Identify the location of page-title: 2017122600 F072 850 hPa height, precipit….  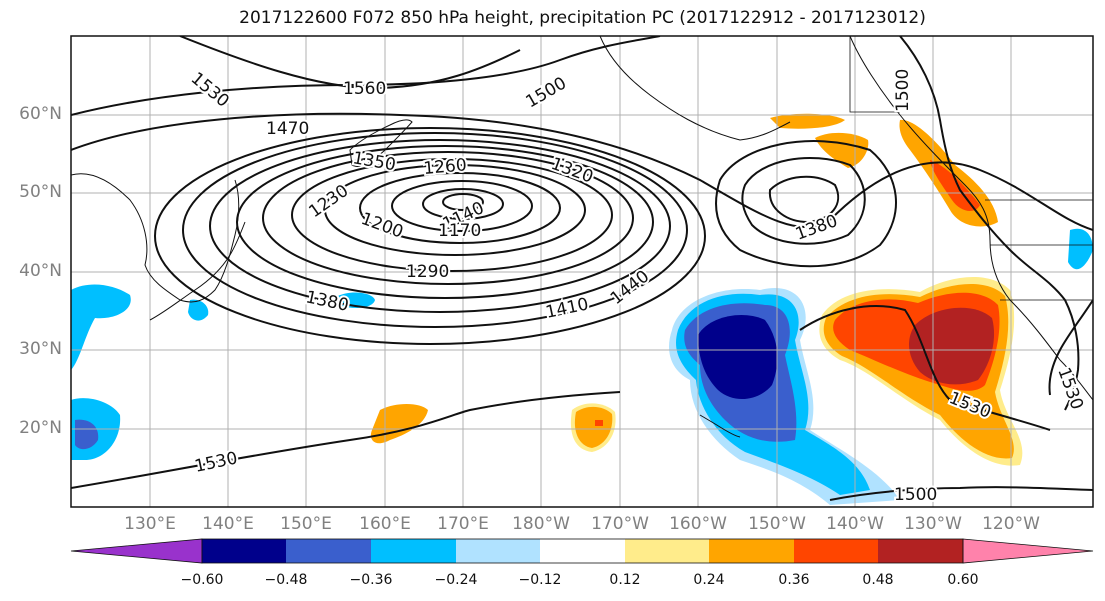
(582, 18).